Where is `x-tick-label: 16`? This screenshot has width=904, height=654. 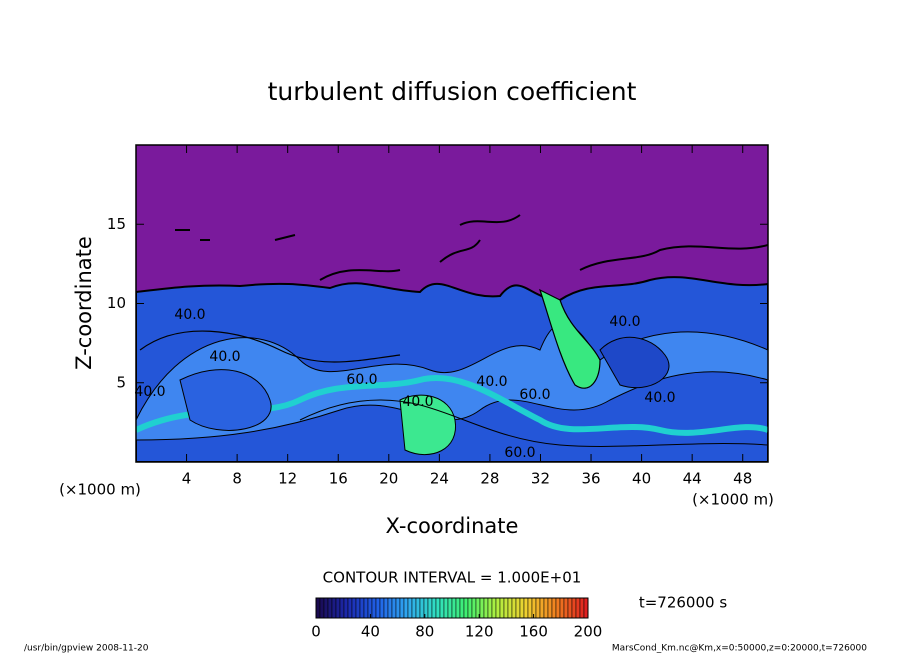 x-tick-label: 16 is located at coordinates (338, 479).